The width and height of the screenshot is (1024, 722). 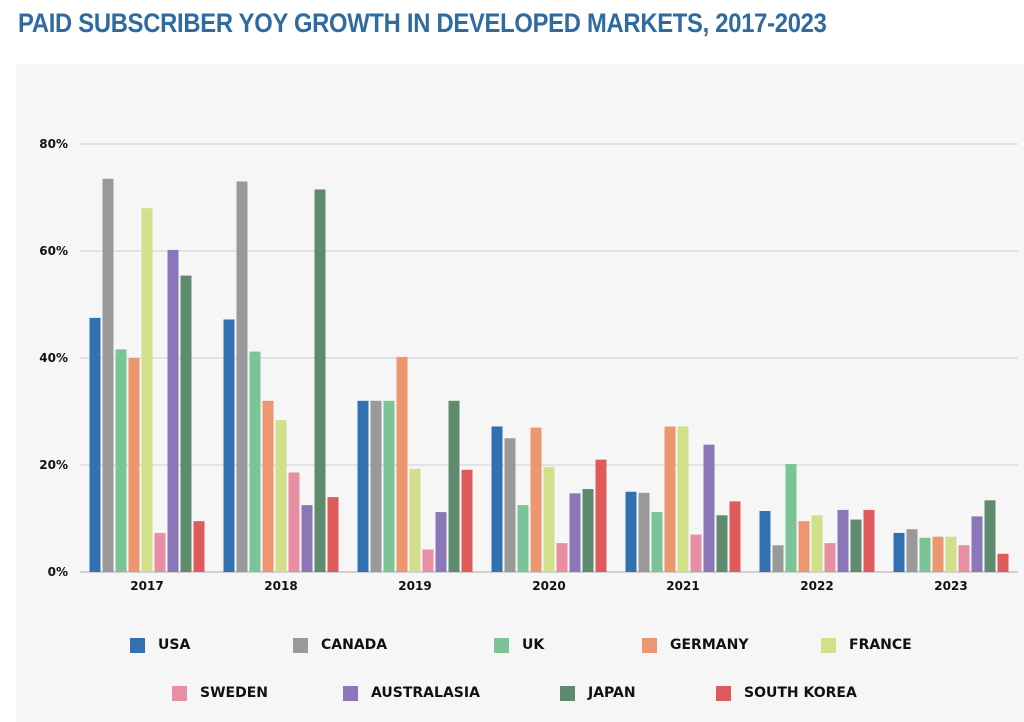 I want to click on bar-uk-2017, so click(x=121, y=460).